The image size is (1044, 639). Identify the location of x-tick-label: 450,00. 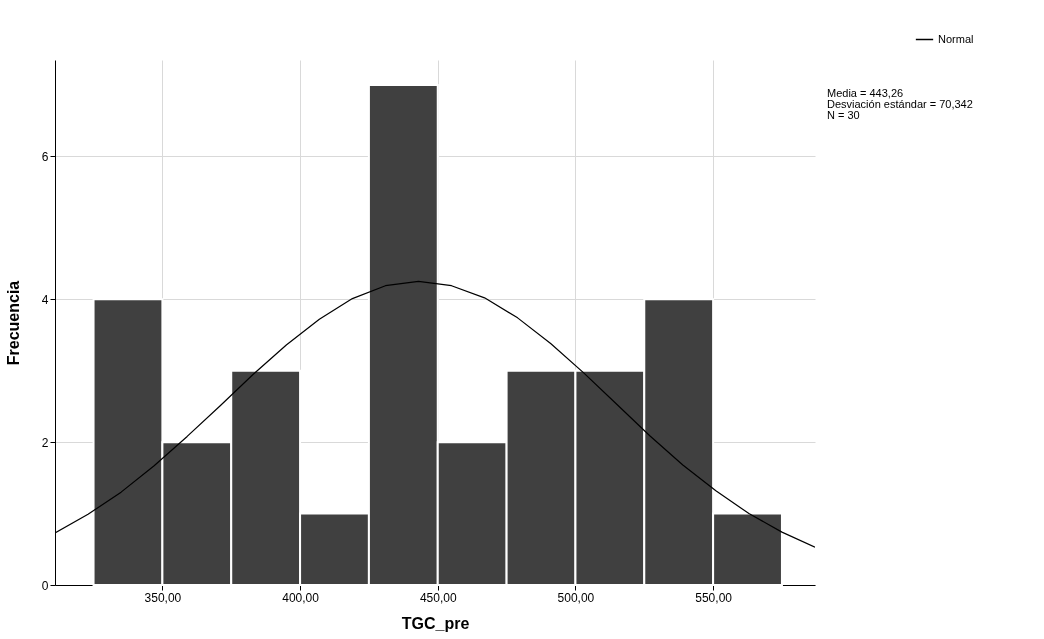
(438, 597).